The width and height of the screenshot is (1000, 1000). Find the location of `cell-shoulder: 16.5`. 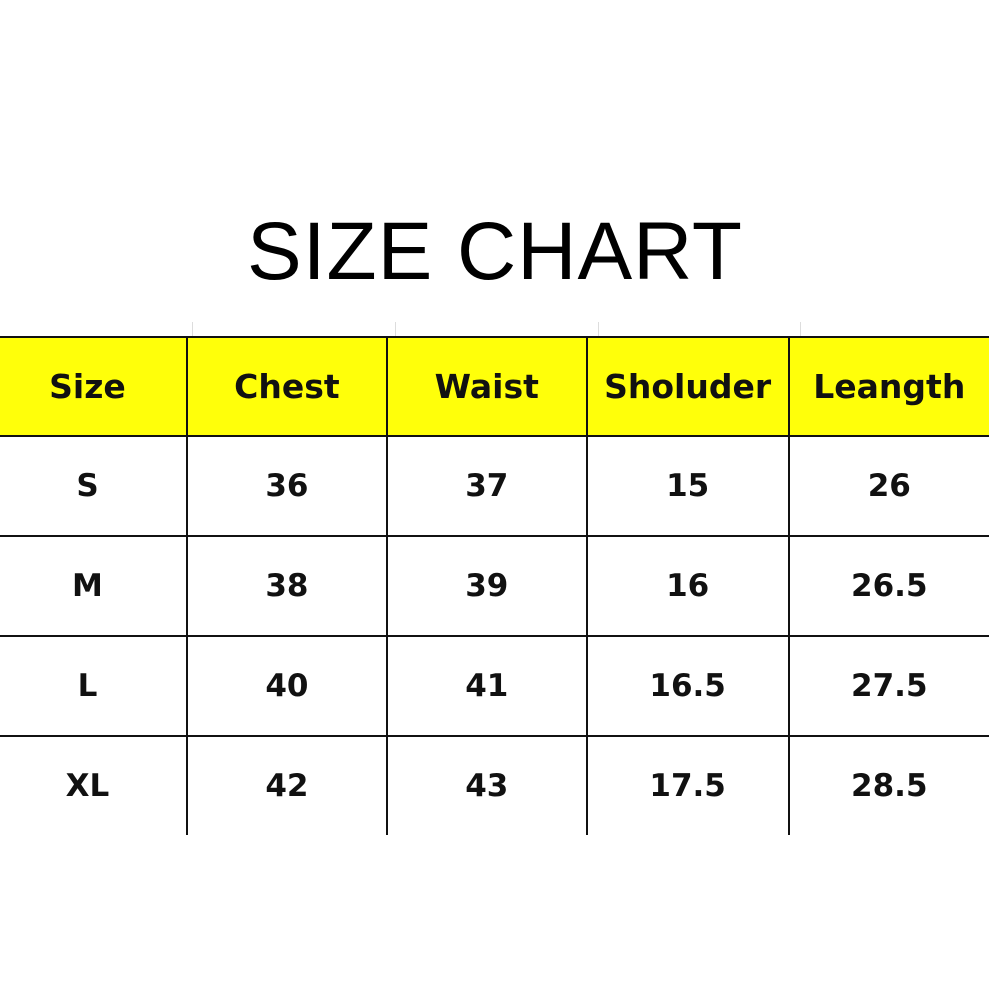

cell-shoulder: 16.5 is located at coordinates (687, 686).